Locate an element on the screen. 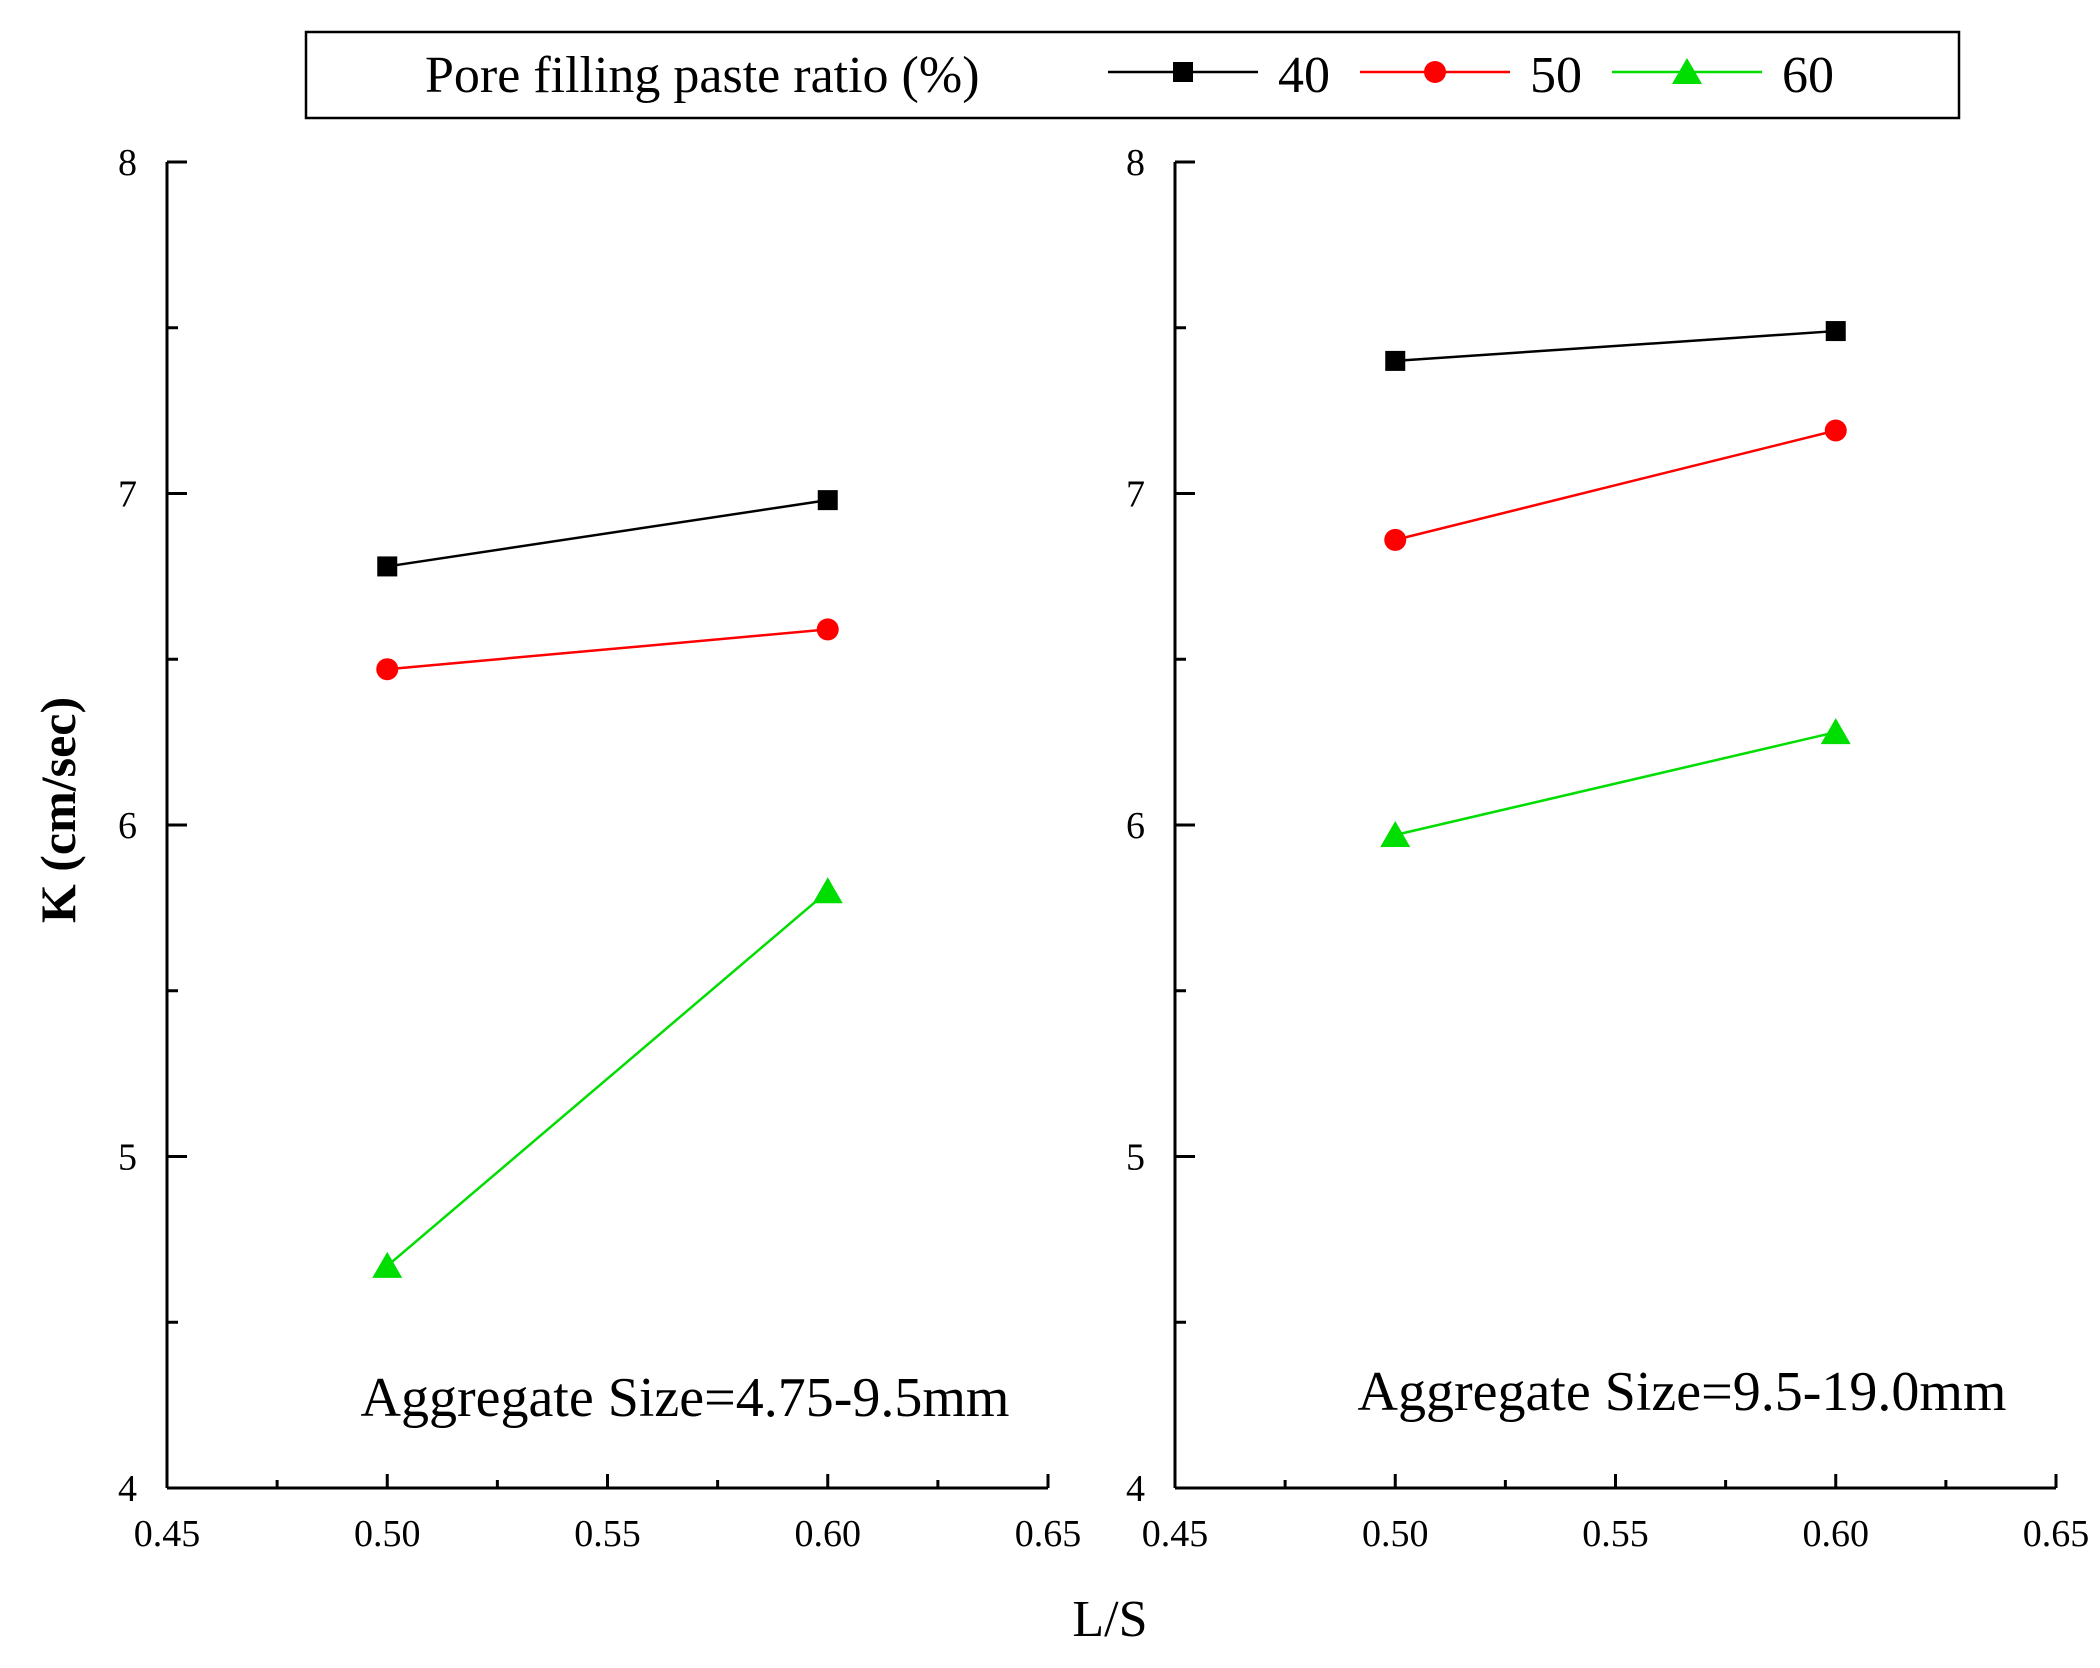 Image resolution: width=2100 pixels, height=1668 pixels. legend-label-60: 60 is located at coordinates (1808, 75).